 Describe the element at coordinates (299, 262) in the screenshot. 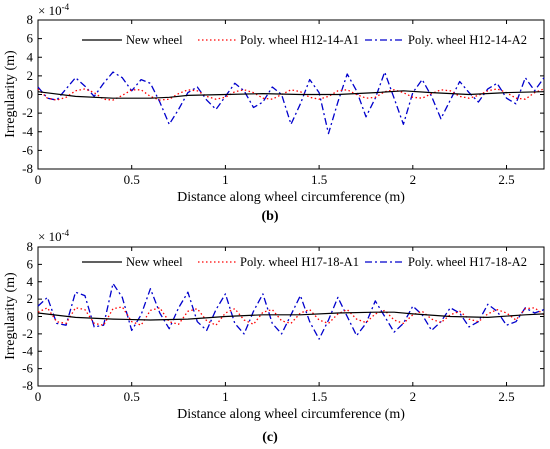

I see `legend-label-a1: Poly. wheel H17-18-A1` at that location.